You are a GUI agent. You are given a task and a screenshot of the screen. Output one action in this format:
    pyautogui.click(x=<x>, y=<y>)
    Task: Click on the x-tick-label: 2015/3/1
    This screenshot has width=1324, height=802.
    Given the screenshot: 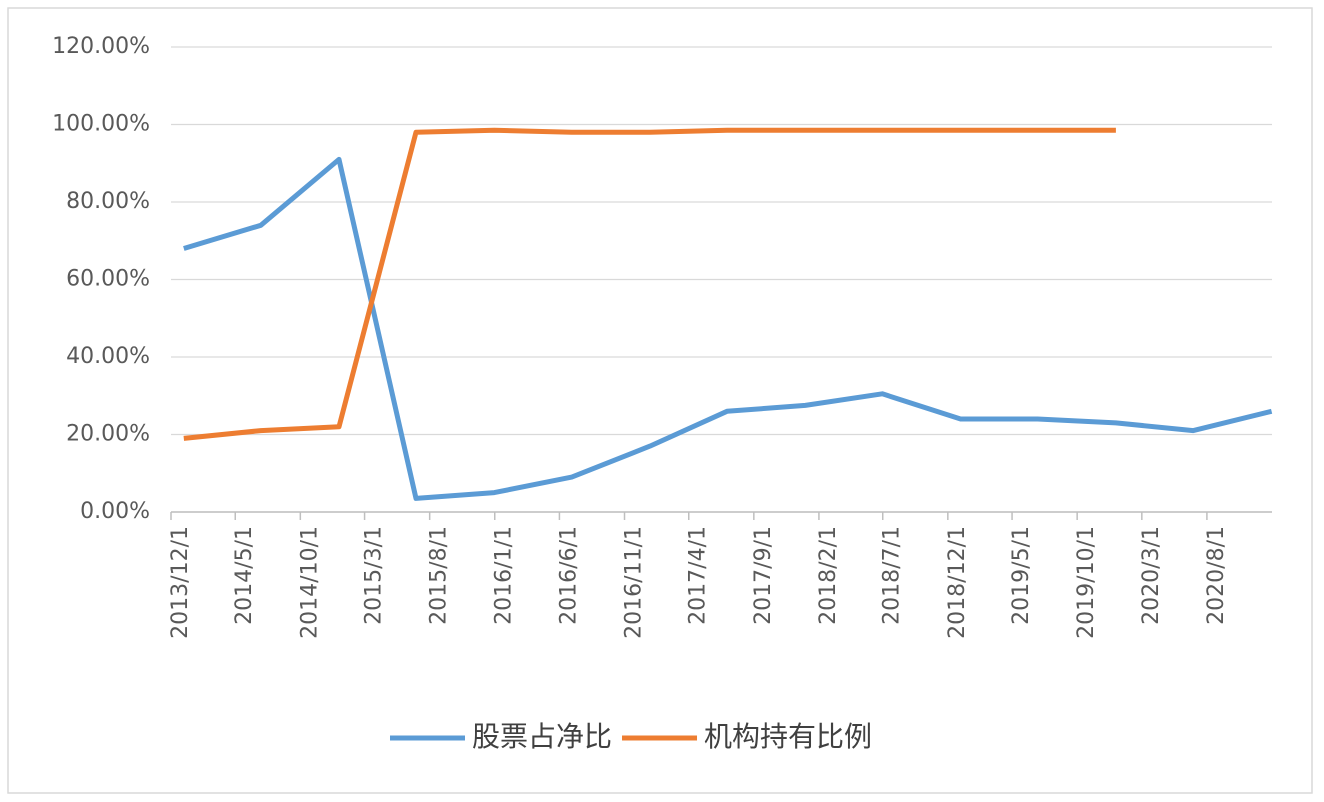 What is the action you would take?
    pyautogui.click(x=374, y=575)
    